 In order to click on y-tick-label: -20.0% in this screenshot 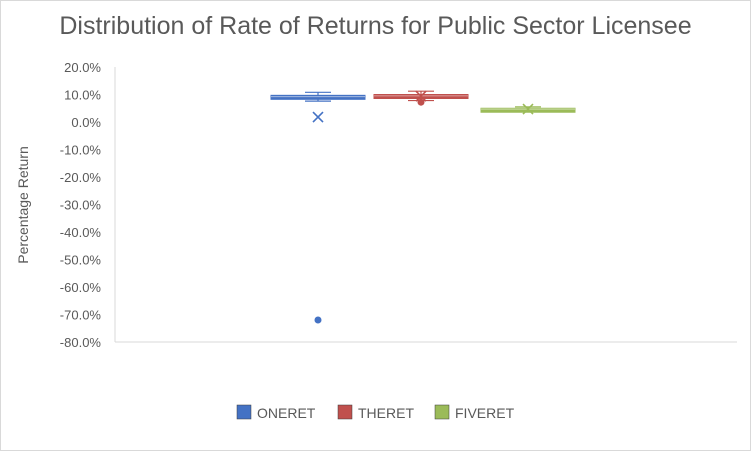, I will do `click(81, 177)`.